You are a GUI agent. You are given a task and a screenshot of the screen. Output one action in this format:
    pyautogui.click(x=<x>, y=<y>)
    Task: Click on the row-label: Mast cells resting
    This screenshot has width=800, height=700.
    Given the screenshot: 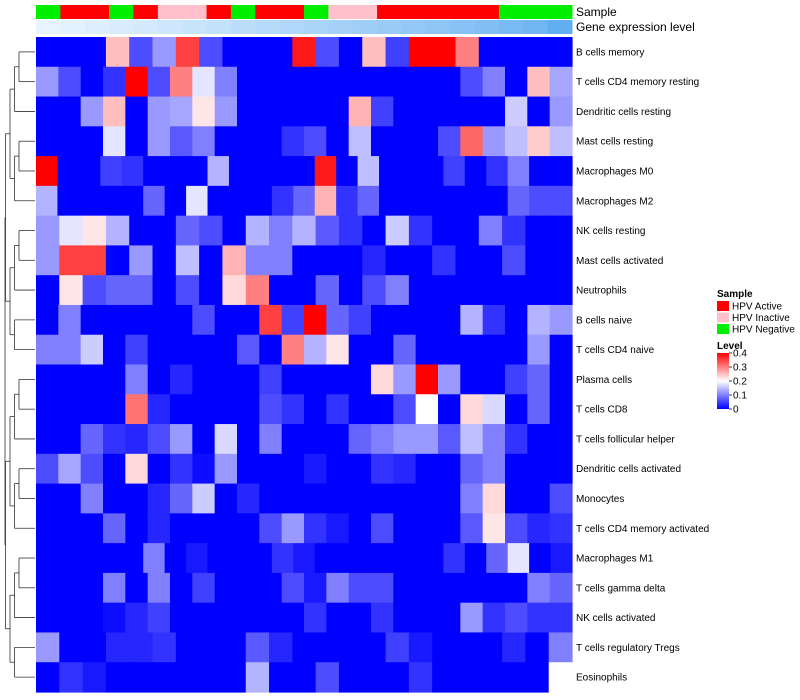 What is the action you would take?
    pyautogui.click(x=614, y=142)
    